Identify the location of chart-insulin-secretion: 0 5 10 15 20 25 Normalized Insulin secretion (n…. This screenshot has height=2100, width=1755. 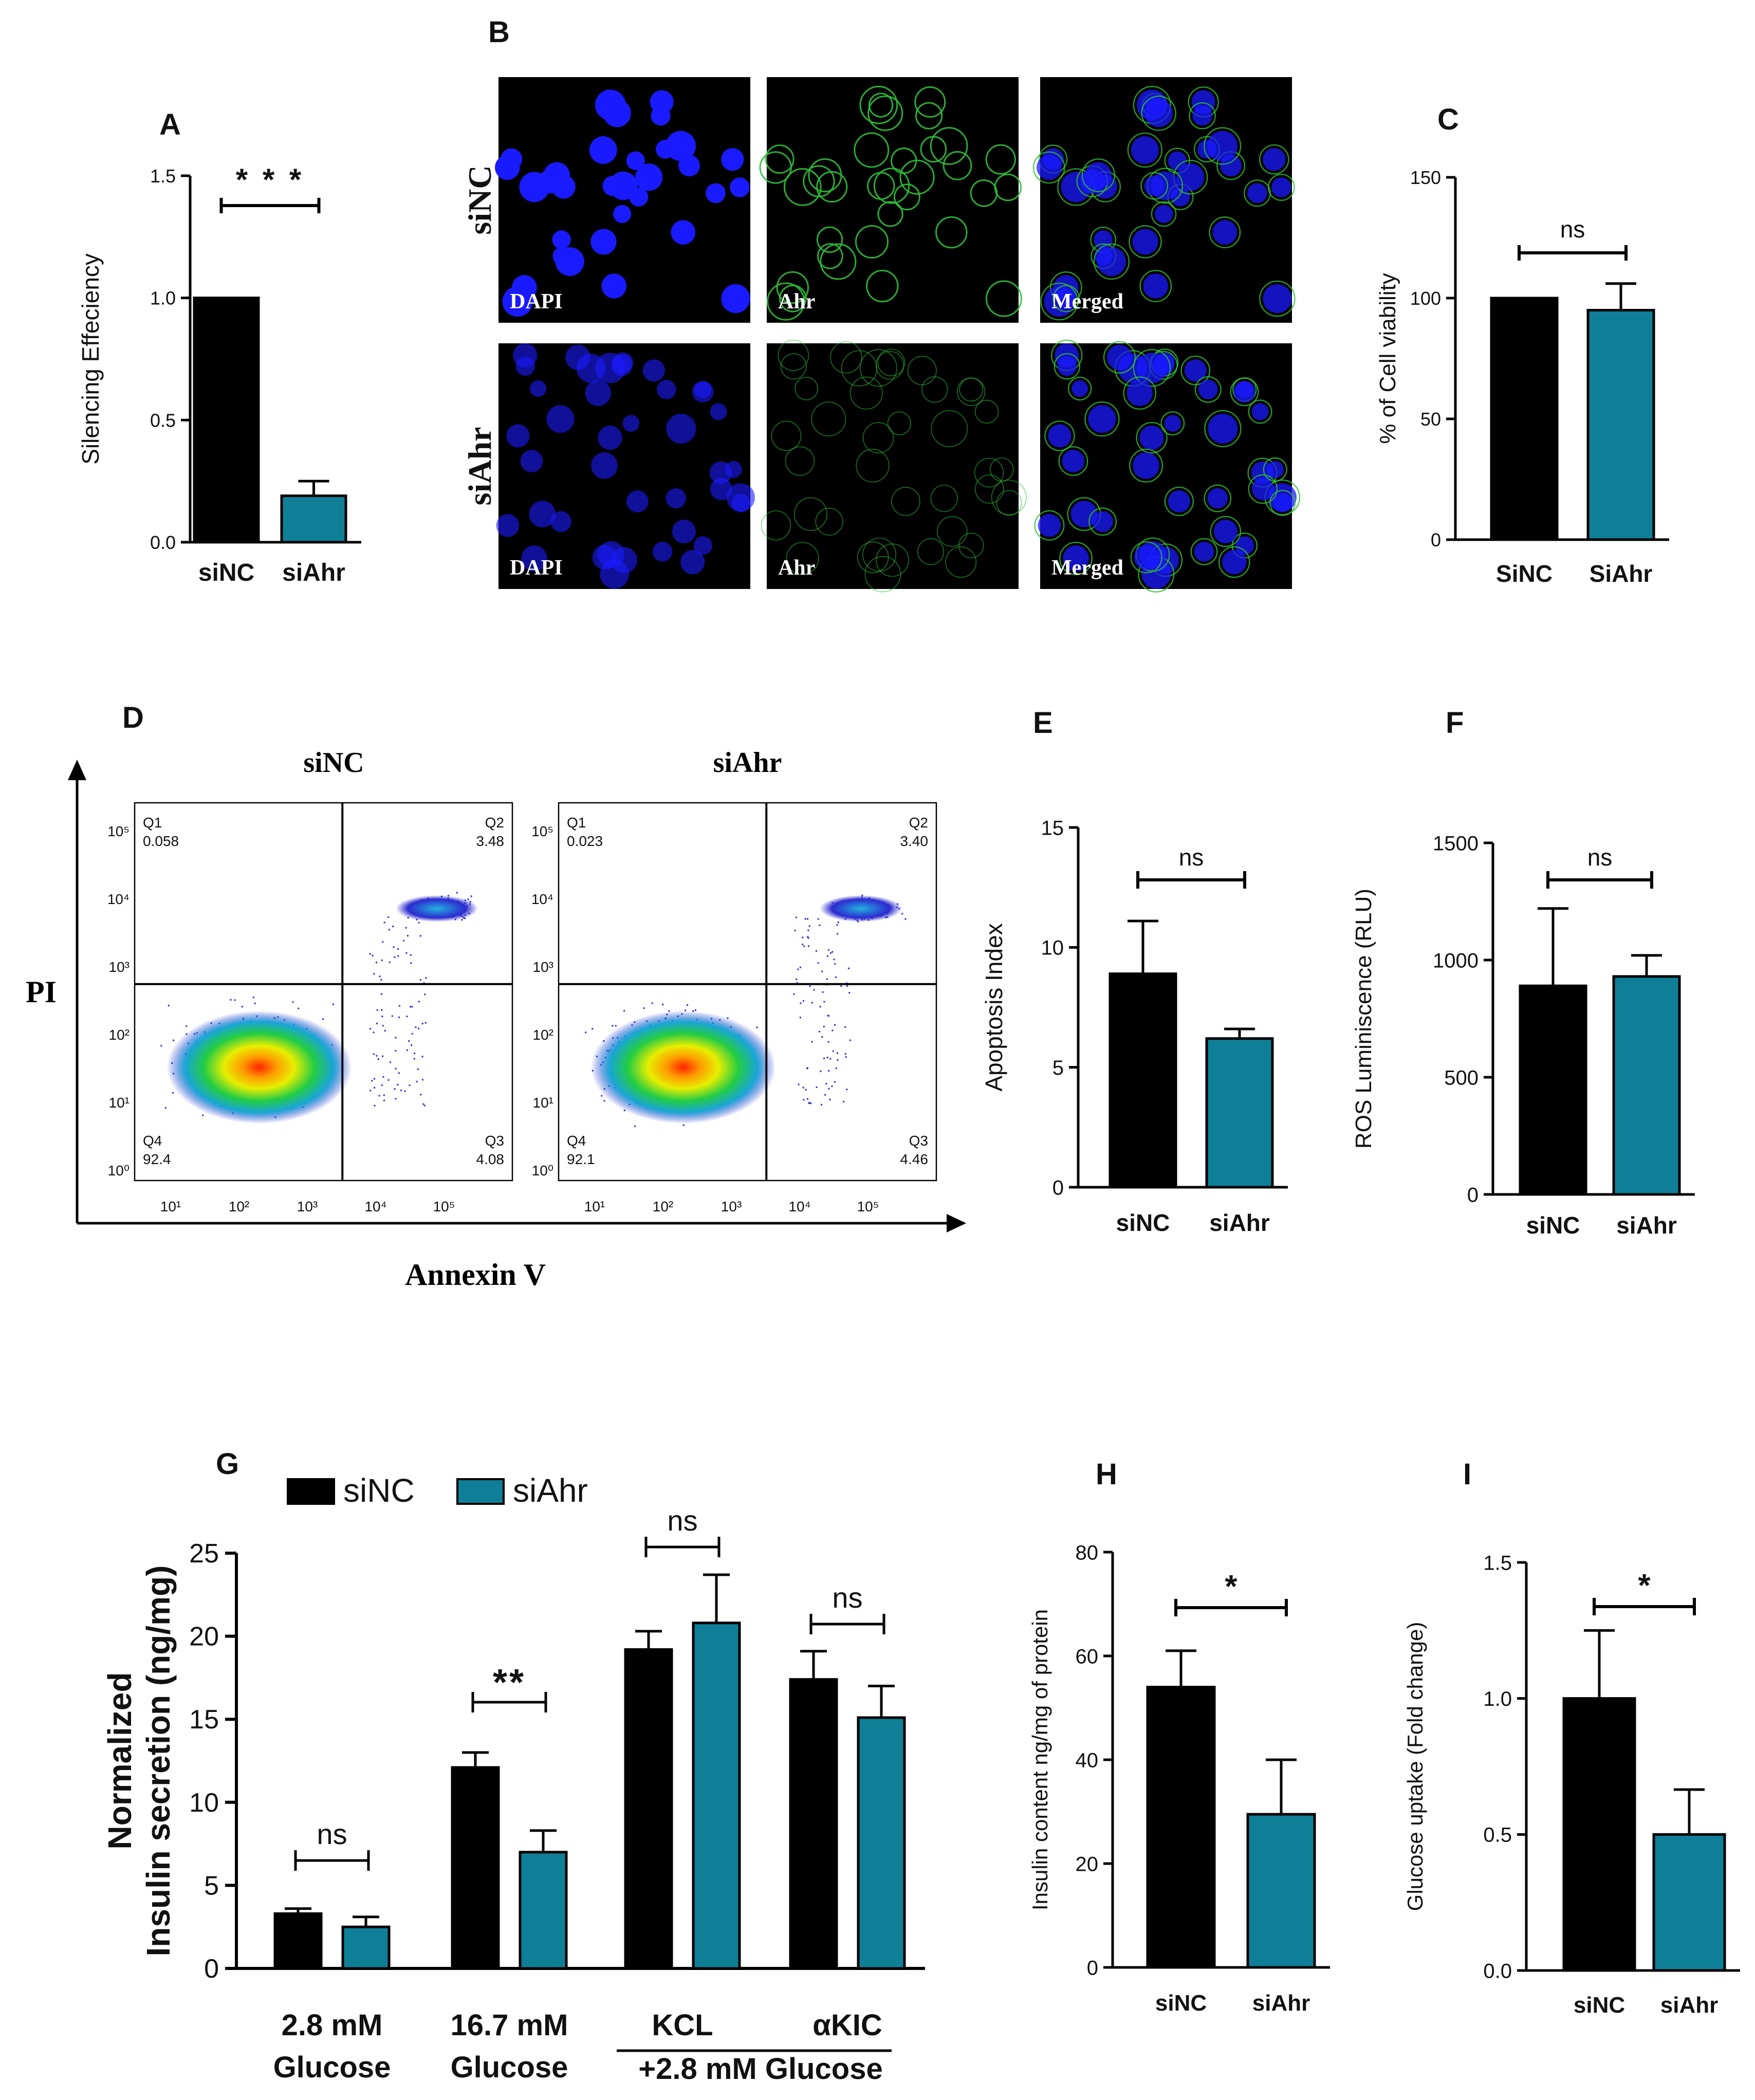
(513, 1779).